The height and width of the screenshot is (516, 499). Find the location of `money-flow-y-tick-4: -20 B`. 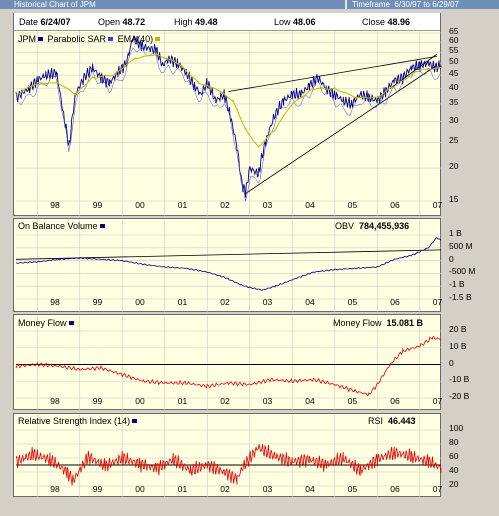

money-flow-y-tick-4: -20 B is located at coordinates (459, 396).